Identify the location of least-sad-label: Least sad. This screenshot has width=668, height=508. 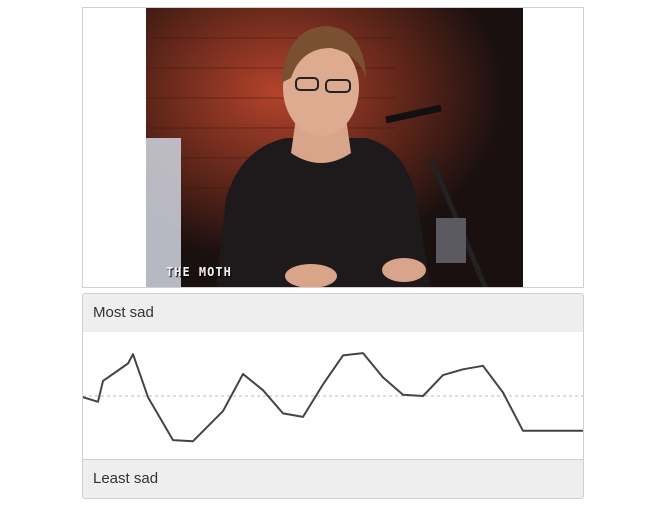
(333, 479).